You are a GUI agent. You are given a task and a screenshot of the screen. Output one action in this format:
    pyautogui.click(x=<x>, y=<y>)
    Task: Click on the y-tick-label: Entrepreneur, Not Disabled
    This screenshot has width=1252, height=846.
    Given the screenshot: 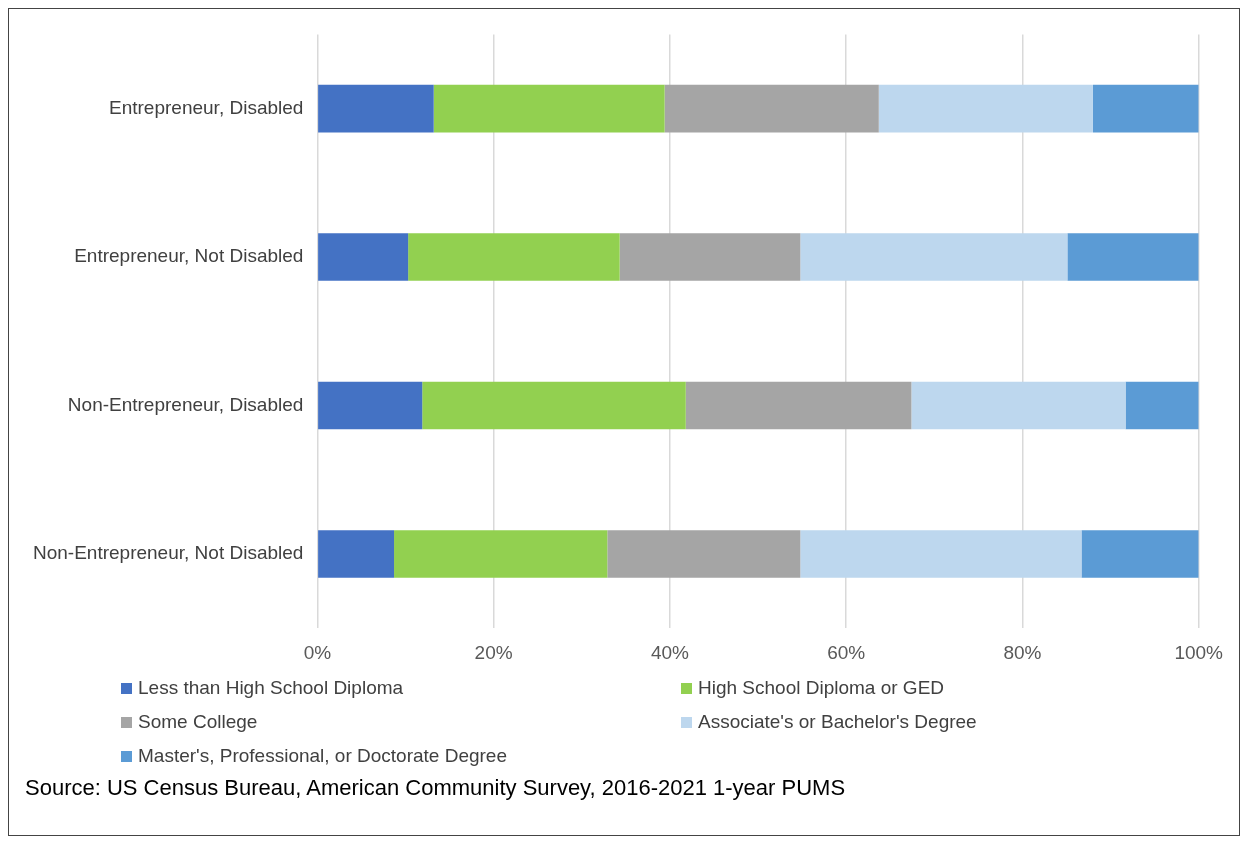 What is the action you would take?
    pyautogui.click(x=189, y=256)
    